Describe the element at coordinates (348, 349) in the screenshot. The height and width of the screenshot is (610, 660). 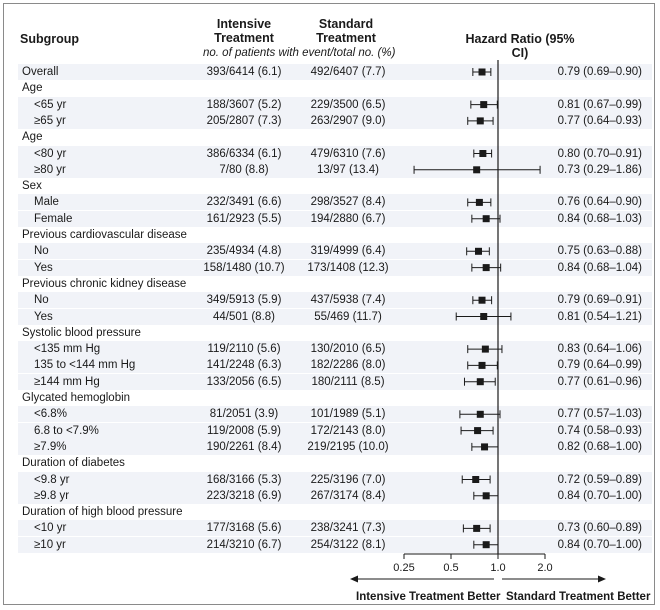
I see `standard-events-cell: 130/2010 (6.5)` at that location.